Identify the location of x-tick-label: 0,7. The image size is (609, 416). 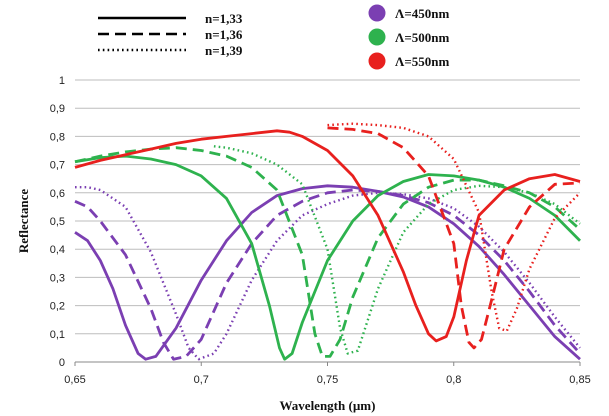
(201, 380).